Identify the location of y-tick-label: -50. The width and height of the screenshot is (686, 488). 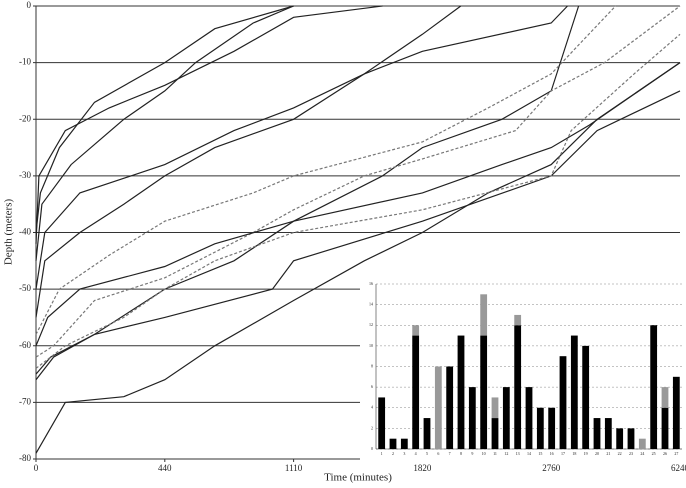
(25, 288).